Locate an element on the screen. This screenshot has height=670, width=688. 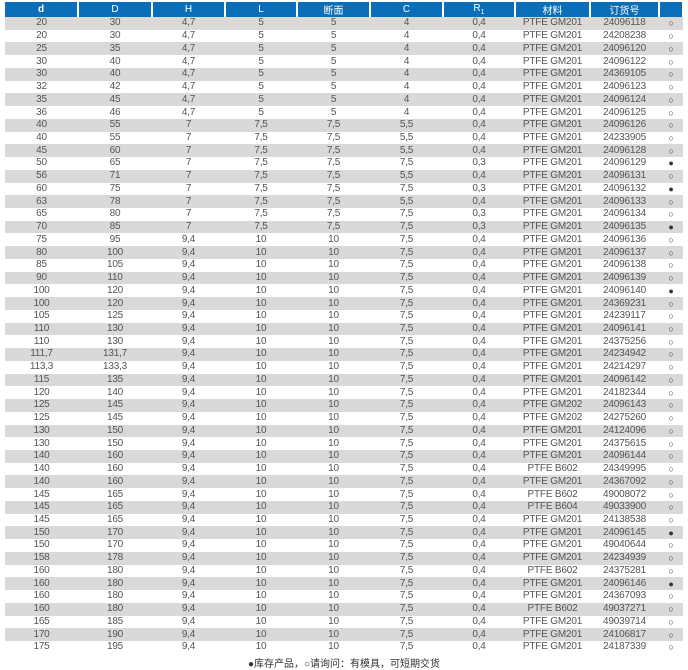
table-row: 165 185 9,4 10 10 7,5 0,4 PTFE GM201 49039714 ○ is located at coordinates (344, 622).